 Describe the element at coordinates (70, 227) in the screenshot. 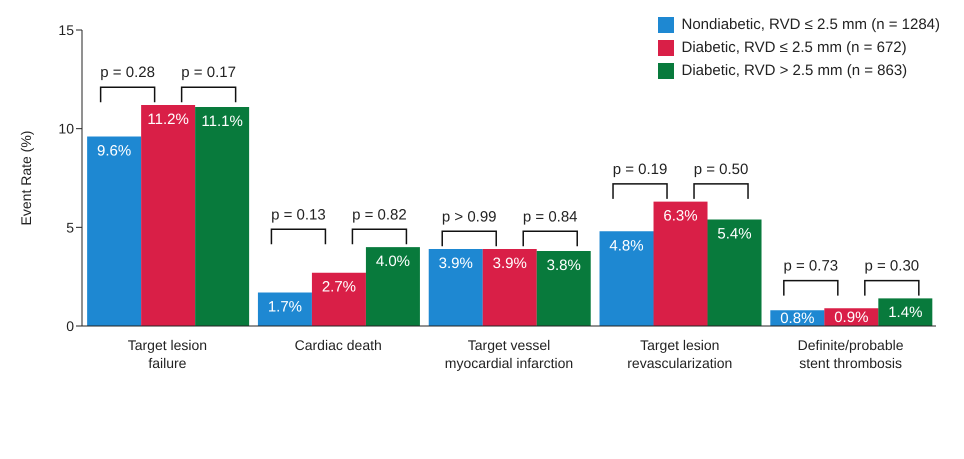

I see `y-tick-label: 5` at that location.